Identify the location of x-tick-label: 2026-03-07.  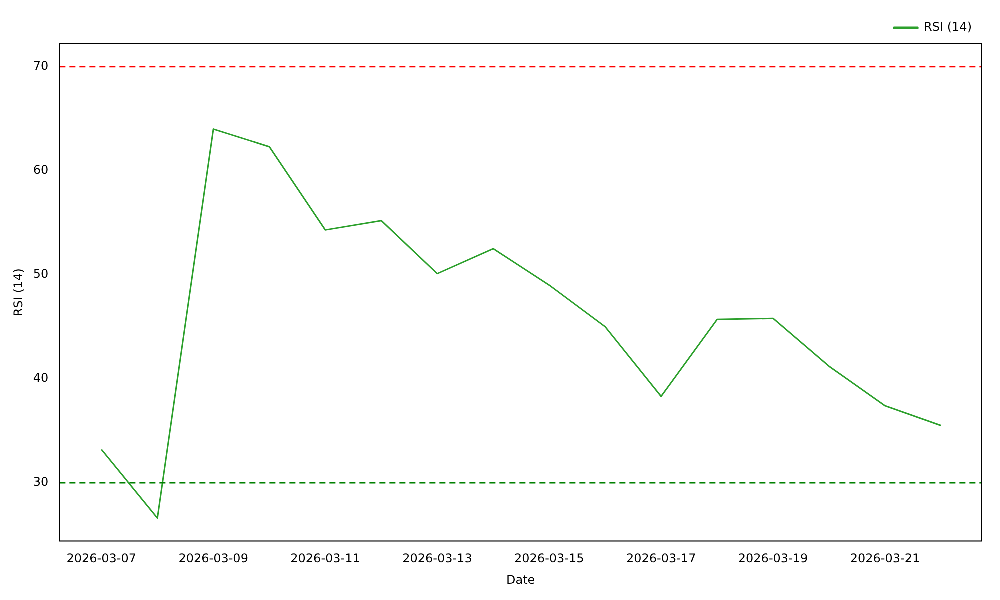
(101, 559).